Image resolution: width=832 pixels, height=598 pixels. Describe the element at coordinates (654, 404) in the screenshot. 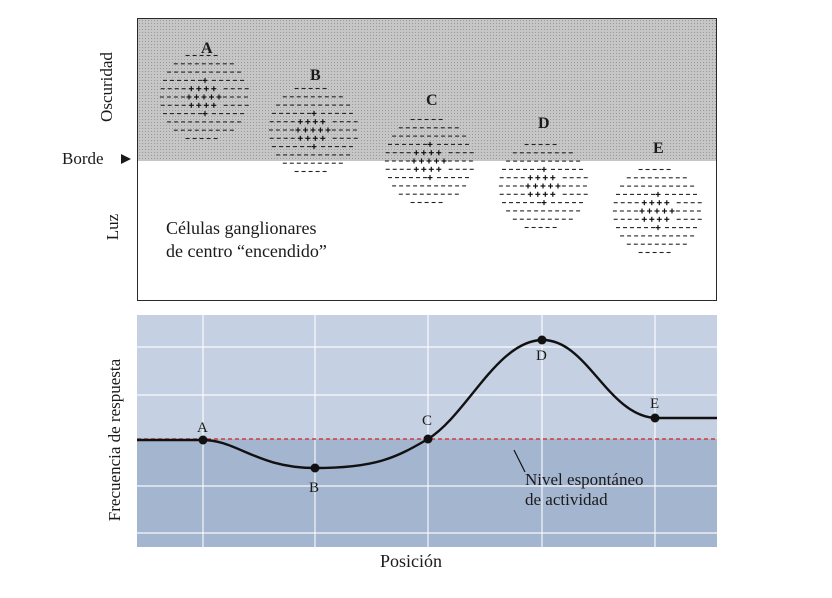

I see `point-label-e: E` at that location.